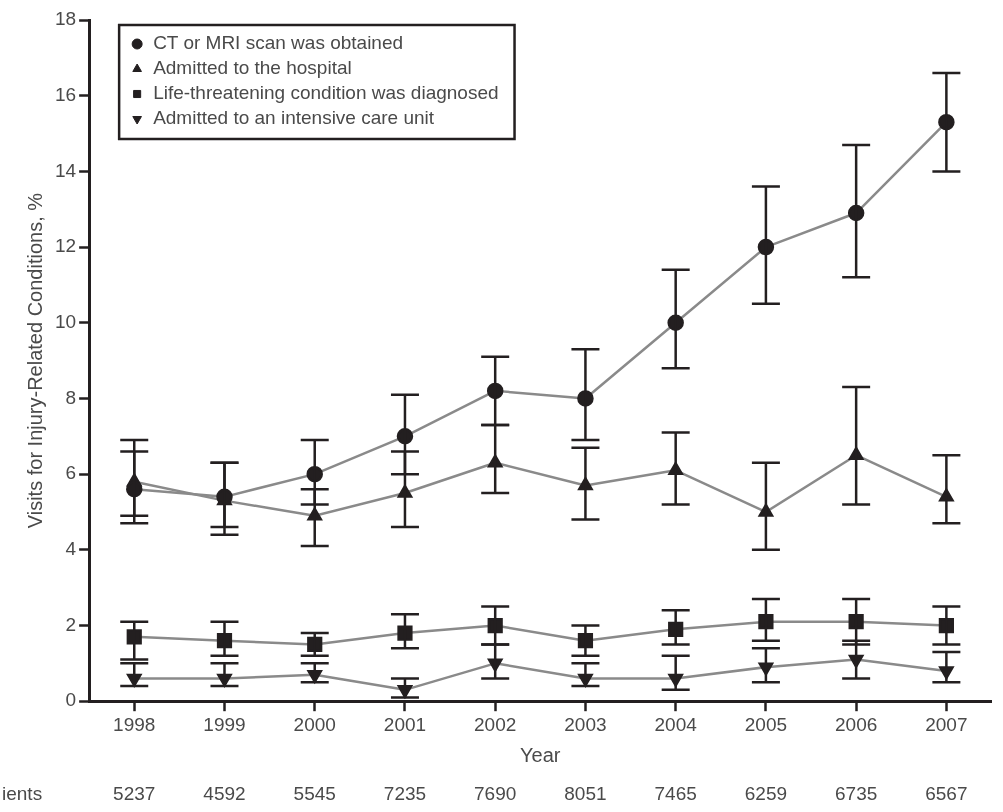  Describe the element at coordinates (71, 549) in the screenshot. I see `y-tick-label: 4` at that location.